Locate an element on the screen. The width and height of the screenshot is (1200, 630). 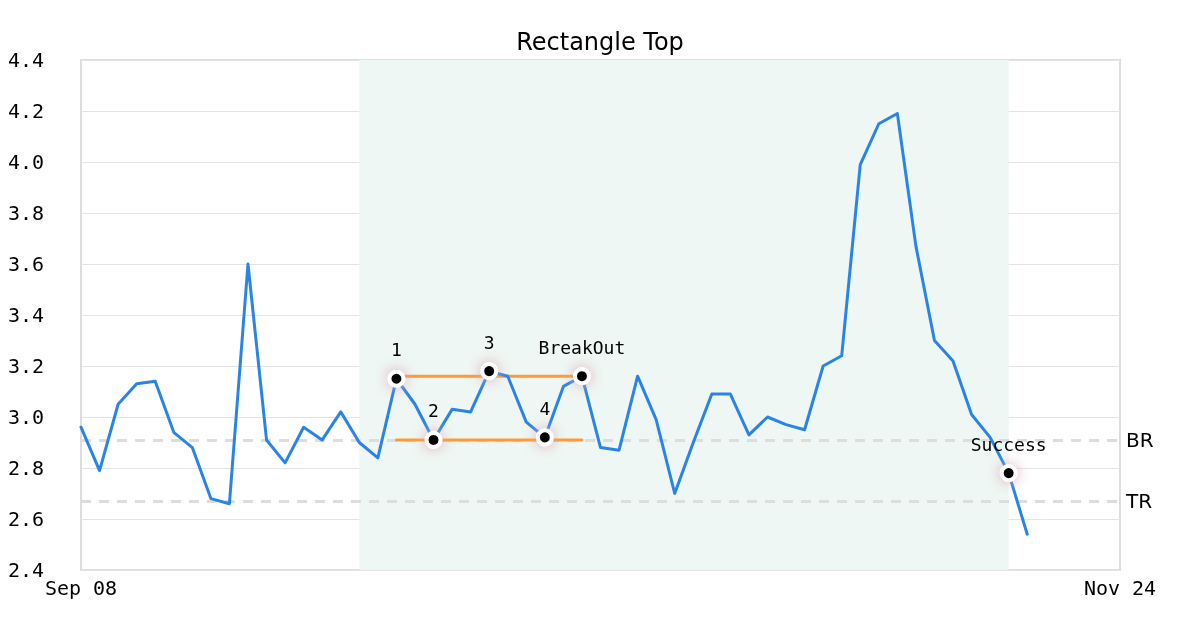
annotation: BreakOut is located at coordinates (582, 347).